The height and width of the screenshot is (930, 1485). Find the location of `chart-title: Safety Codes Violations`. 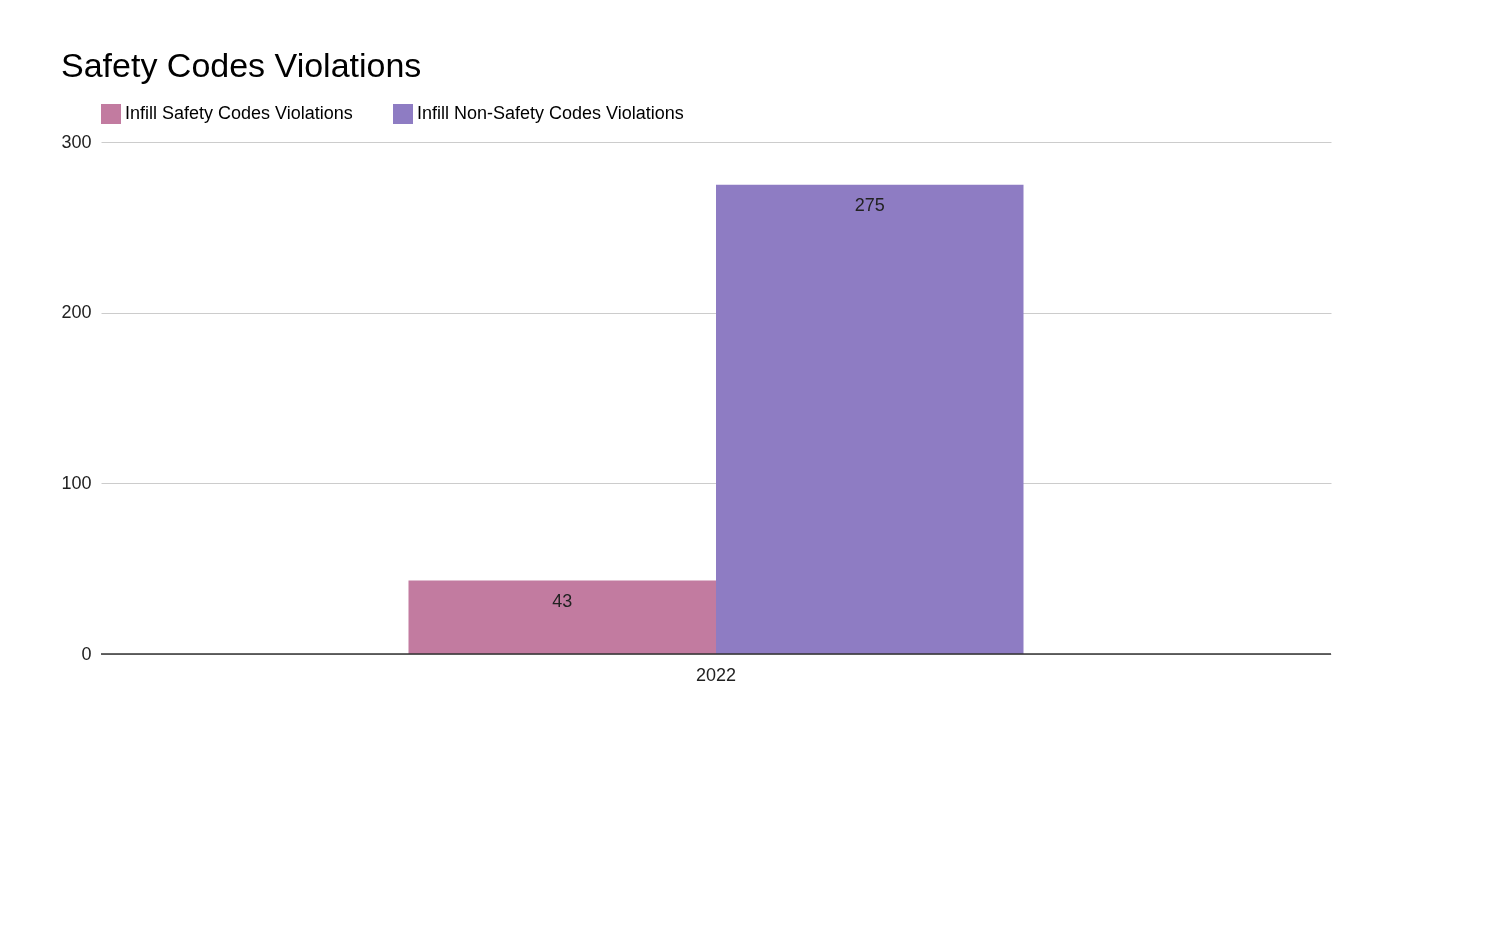

chart-title: Safety Codes Violations is located at coordinates (241, 65).